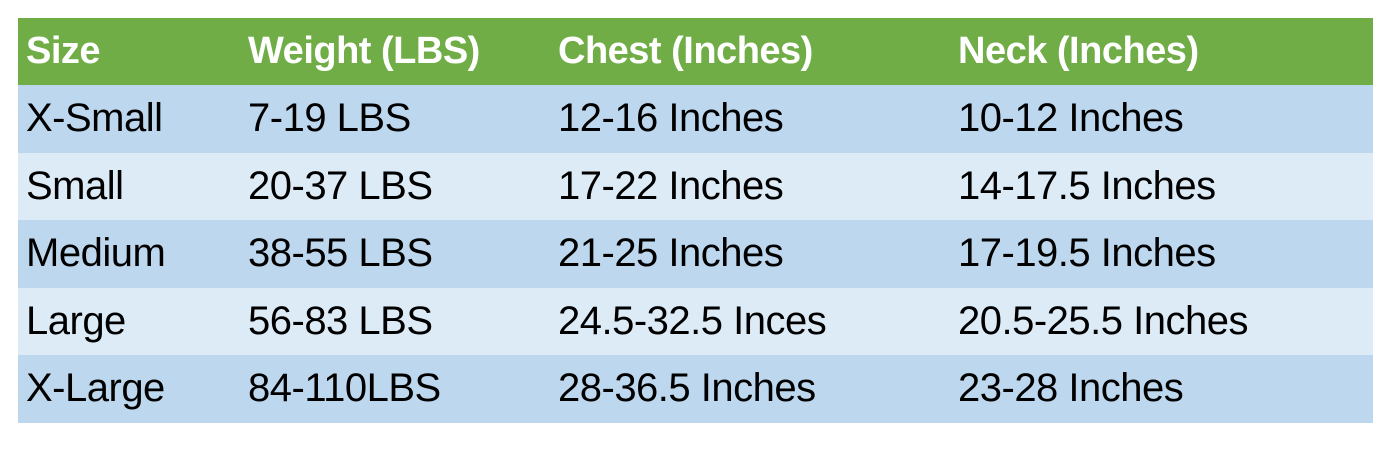  Describe the element at coordinates (129, 119) in the screenshot. I see `cell-size: X-Small` at that location.